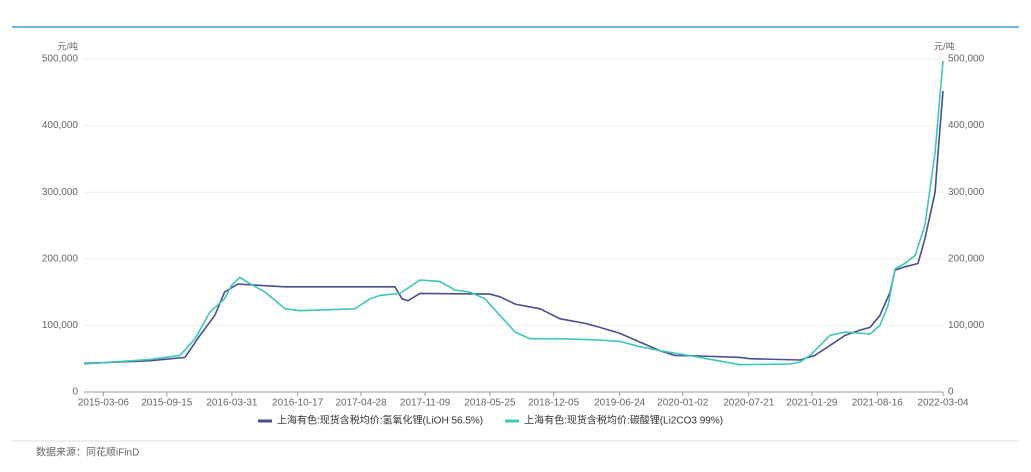 The width and height of the screenshot is (1031, 472). What do you see at coordinates (60, 192) in the screenshot?
I see `y-tick-label: 300,000` at bounding box center [60, 192].